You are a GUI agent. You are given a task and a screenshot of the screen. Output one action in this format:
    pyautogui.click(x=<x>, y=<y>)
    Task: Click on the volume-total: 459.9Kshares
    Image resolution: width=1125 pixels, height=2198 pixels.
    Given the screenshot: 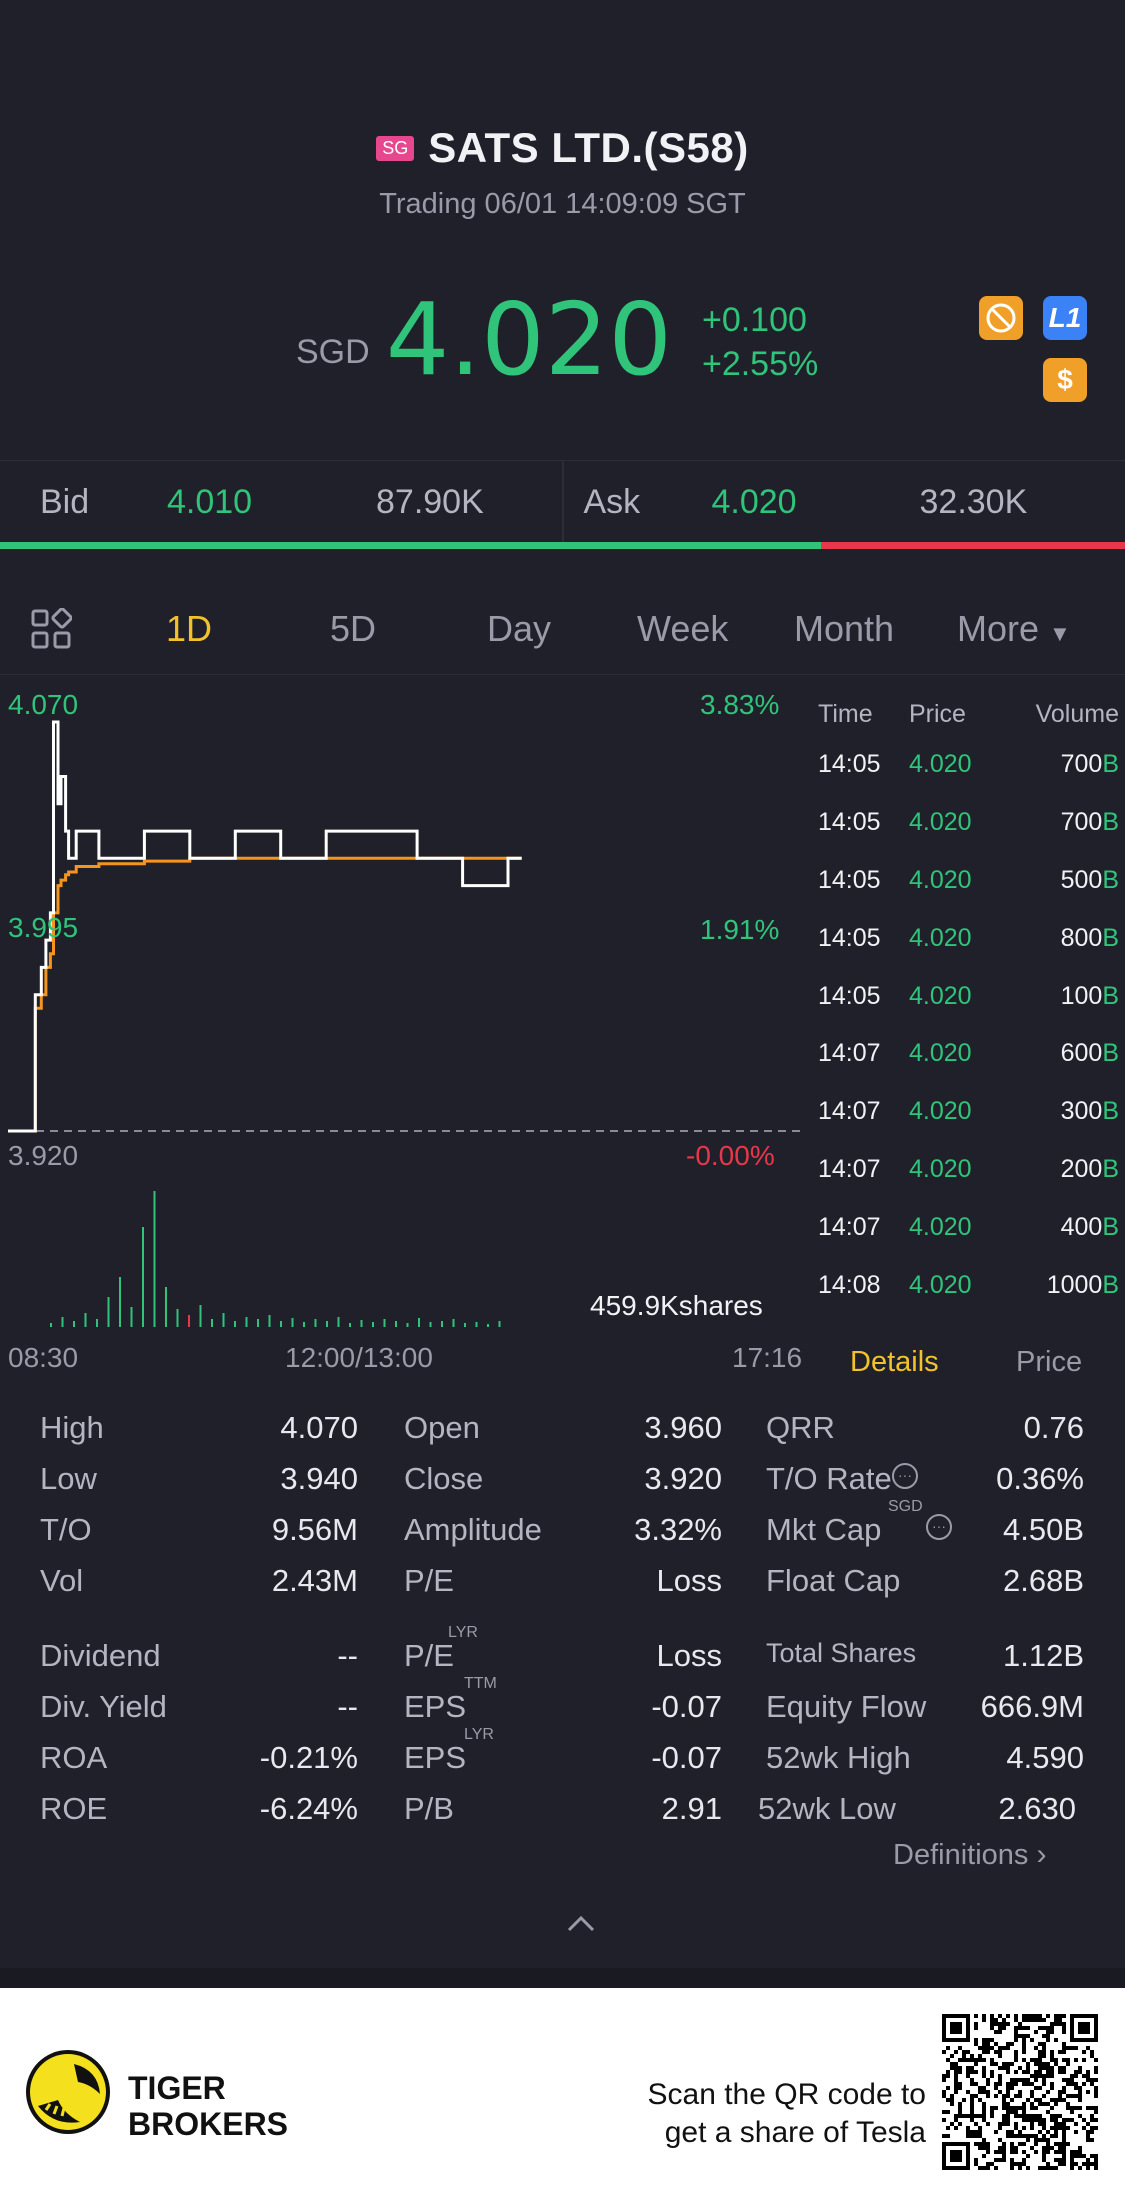 What is the action you would take?
    pyautogui.click(x=676, y=1305)
    